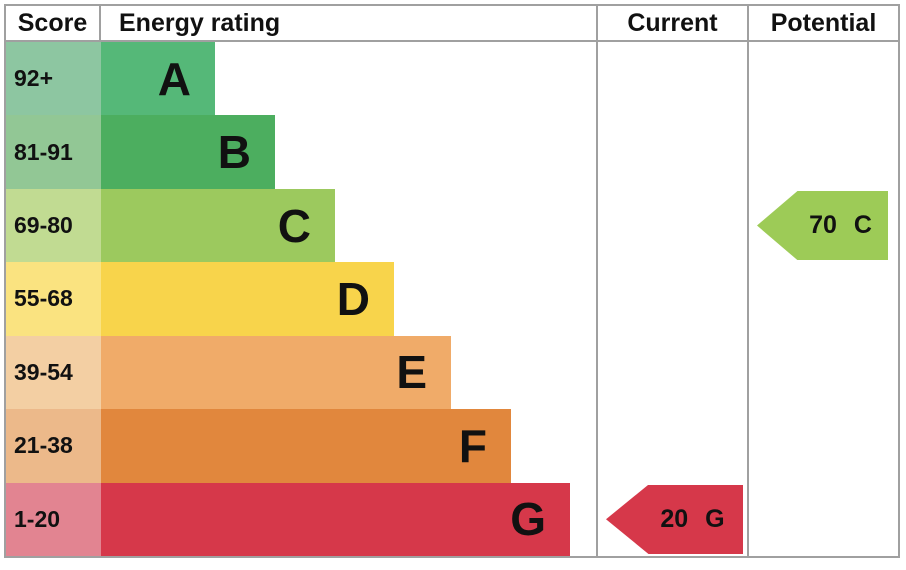 Image resolution: width=906 pixels, height=570 pixels. I want to click on rating-bar-c: C, so click(218, 225).